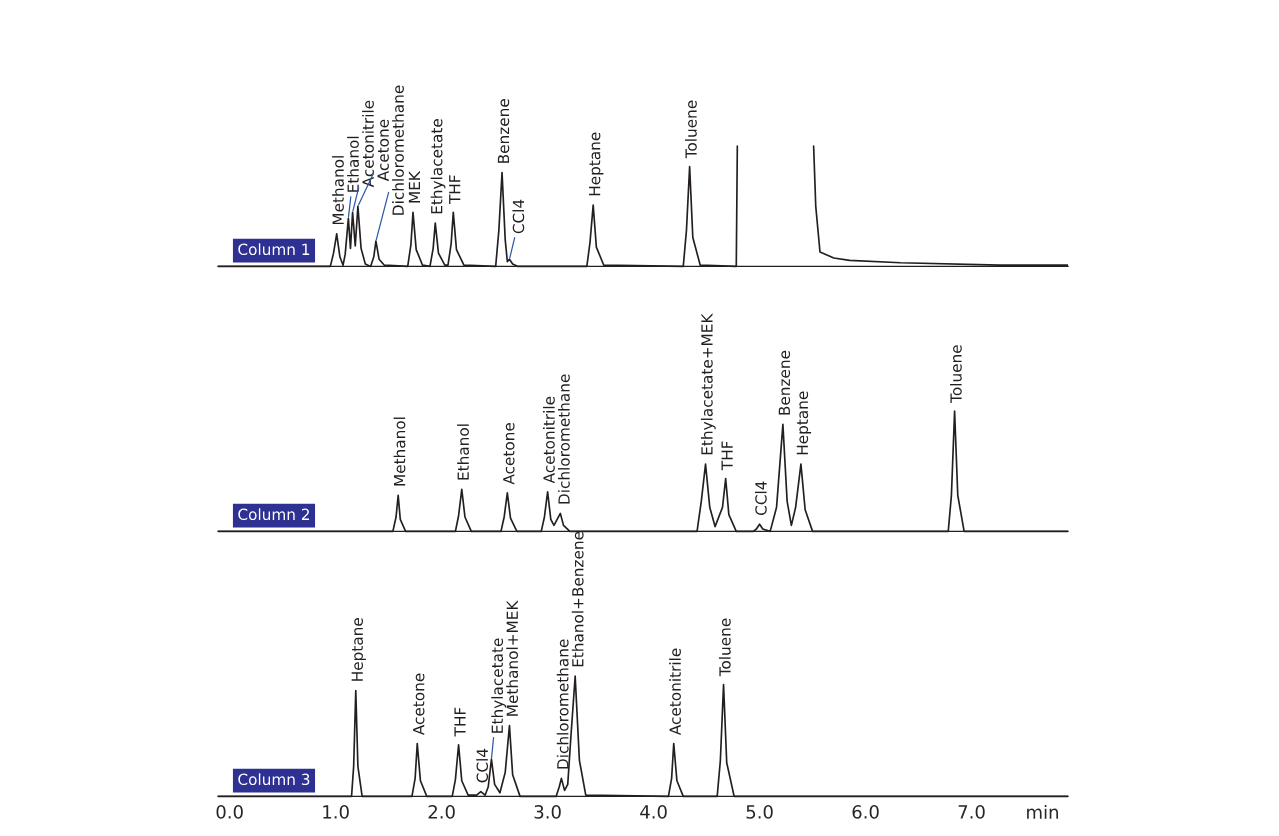 This screenshot has height=836, width=1279. Describe the element at coordinates (1042, 812) in the screenshot. I see `x-axis-title: min` at that location.